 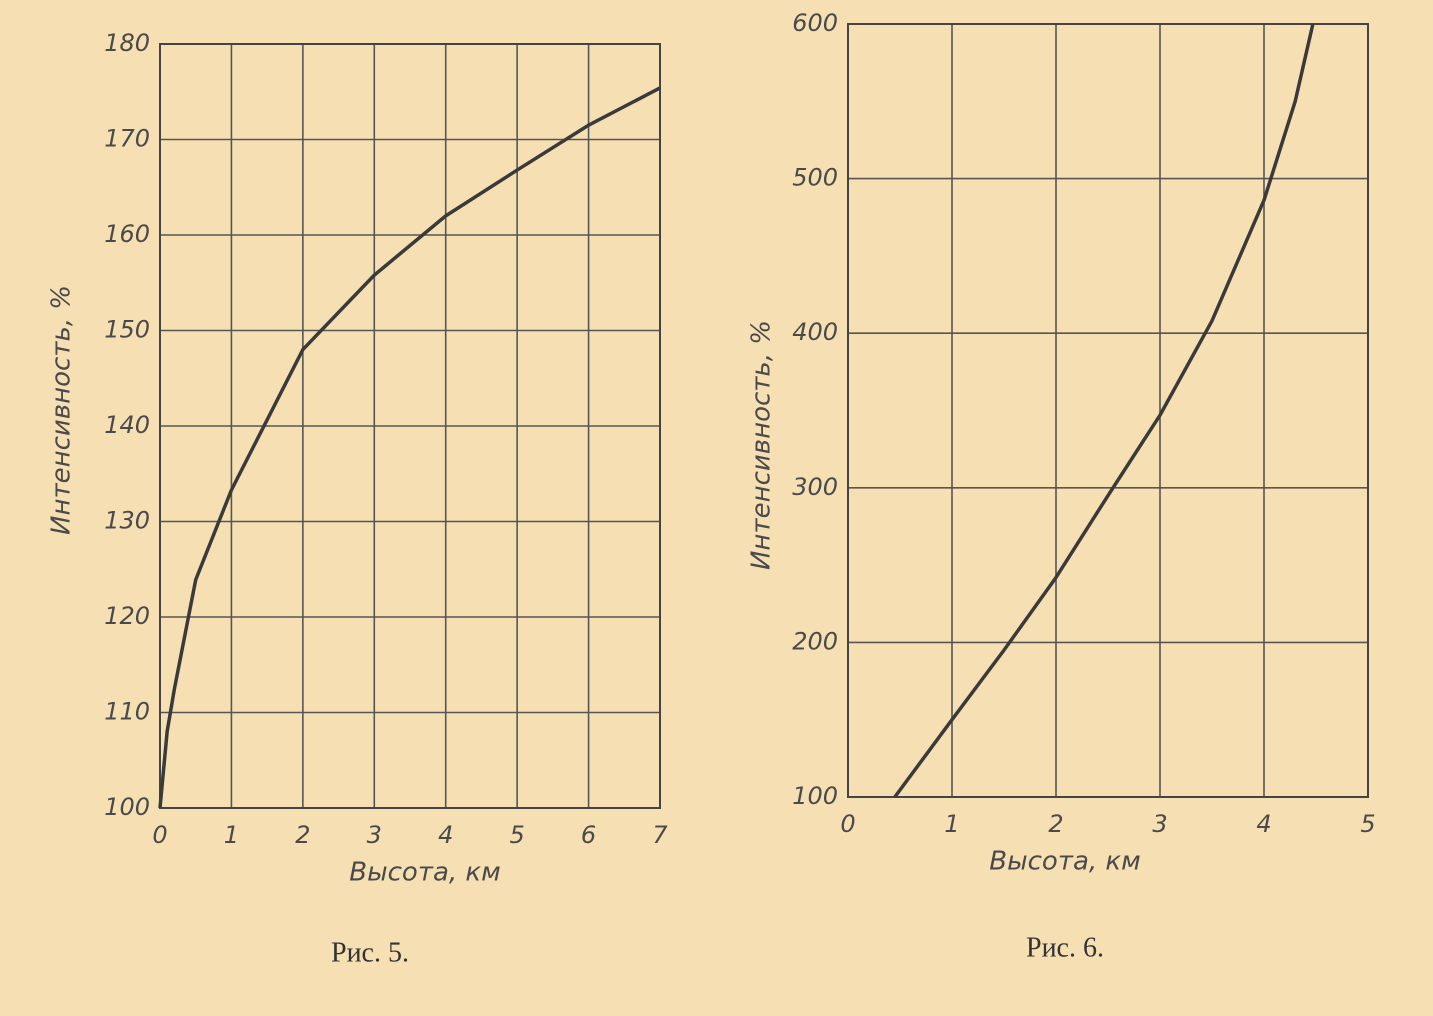 I want to click on x-tick-label: 7, so click(x=660, y=835).